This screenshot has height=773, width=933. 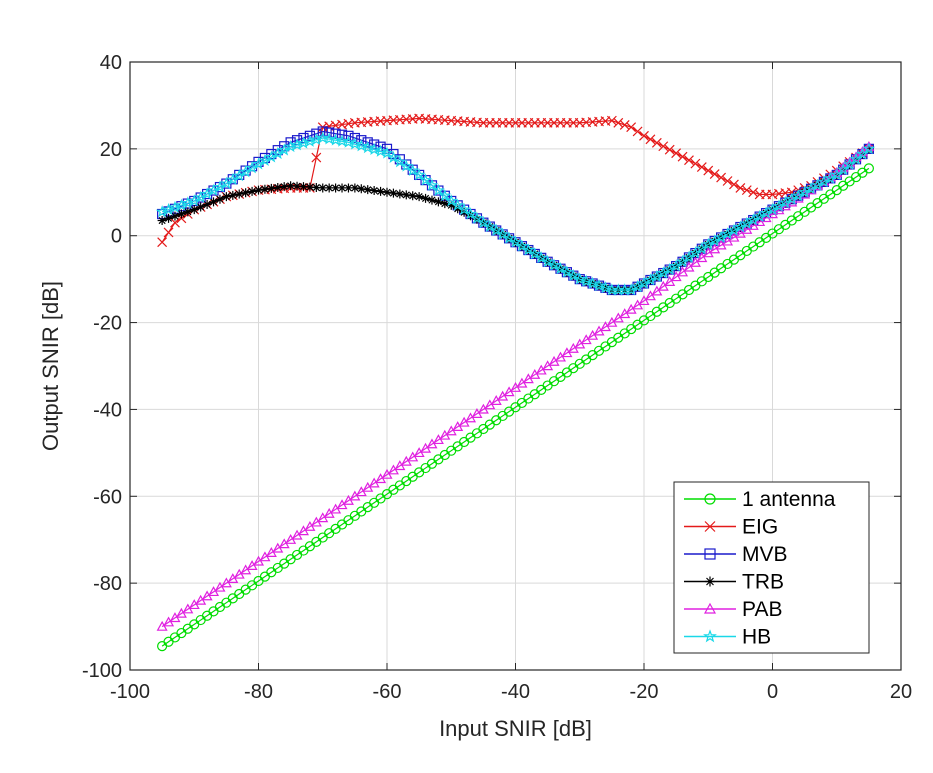 What do you see at coordinates (515, 692) in the screenshot?
I see `x-tick-label: -40` at bounding box center [515, 692].